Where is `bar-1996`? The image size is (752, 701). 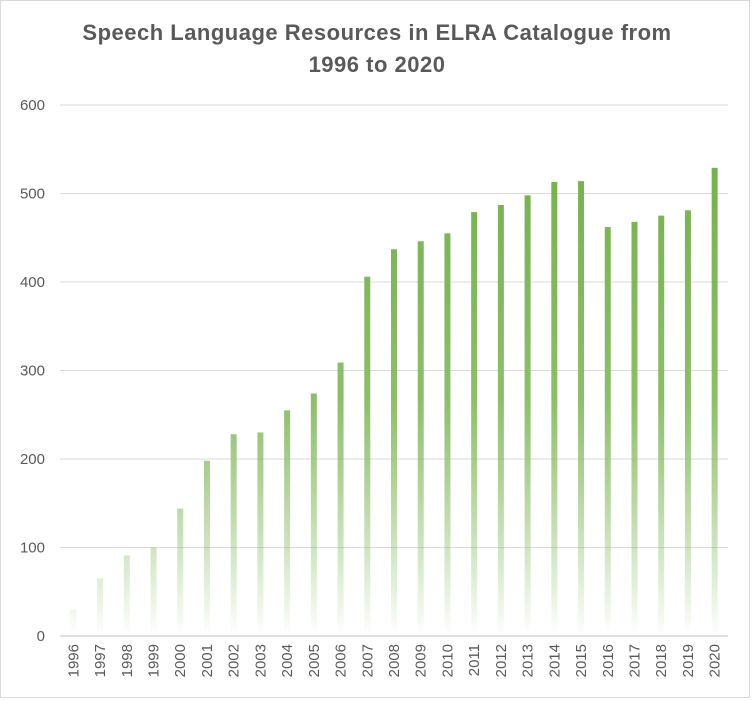
bar-1996 is located at coordinates (73, 622).